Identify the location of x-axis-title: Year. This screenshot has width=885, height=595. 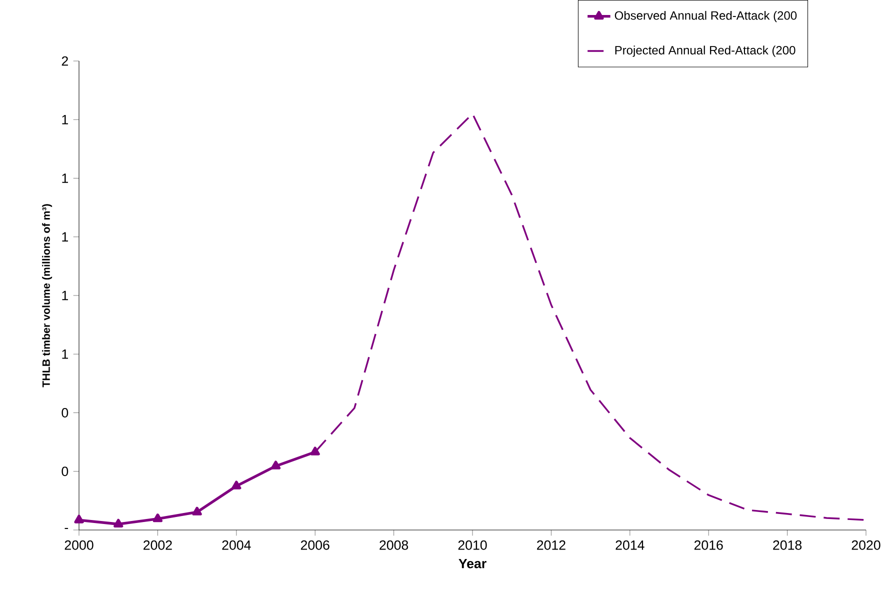
(472, 563).